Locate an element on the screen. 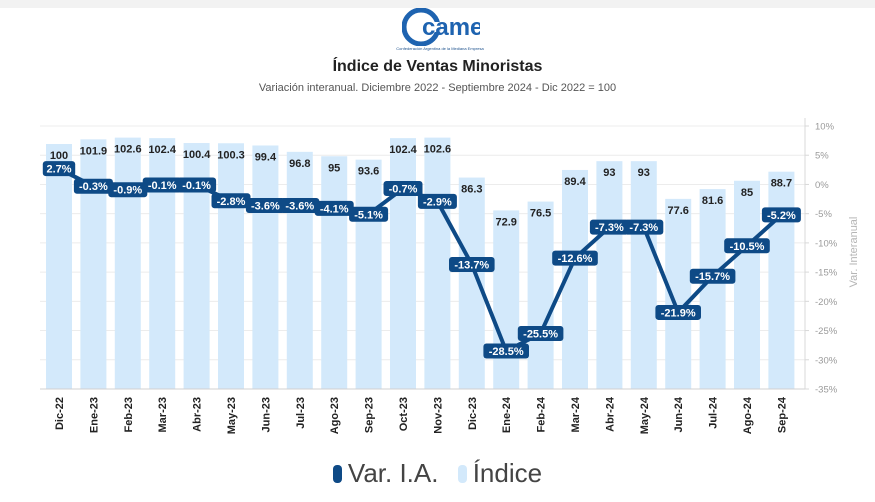 This screenshot has width=875, height=502. bar-value-label: 76.5 is located at coordinates (540, 214).